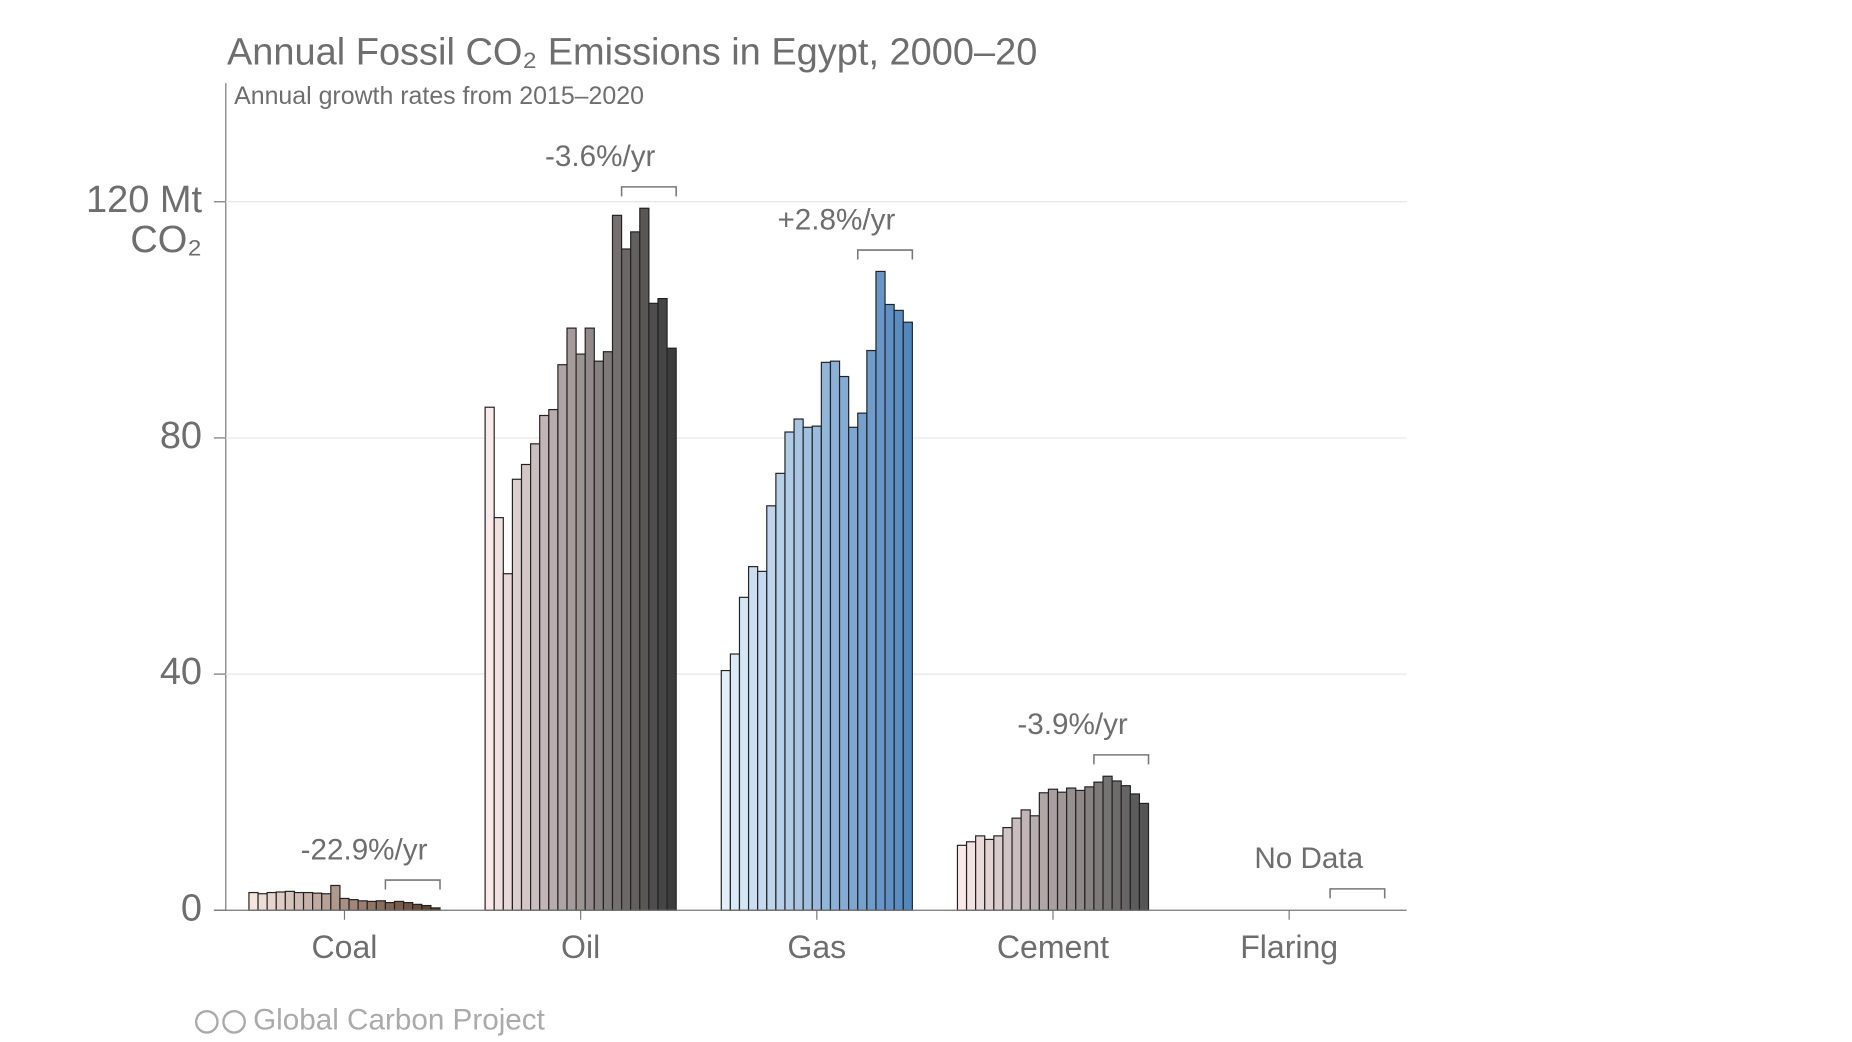 This screenshot has height=1042, width=1852. What do you see at coordinates (1289, 947) in the screenshot?
I see `x-tick-label: Flaring` at bounding box center [1289, 947].